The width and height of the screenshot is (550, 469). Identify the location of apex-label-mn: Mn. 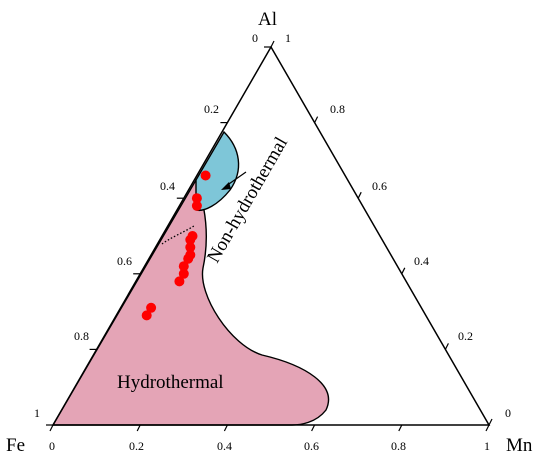
(519, 445).